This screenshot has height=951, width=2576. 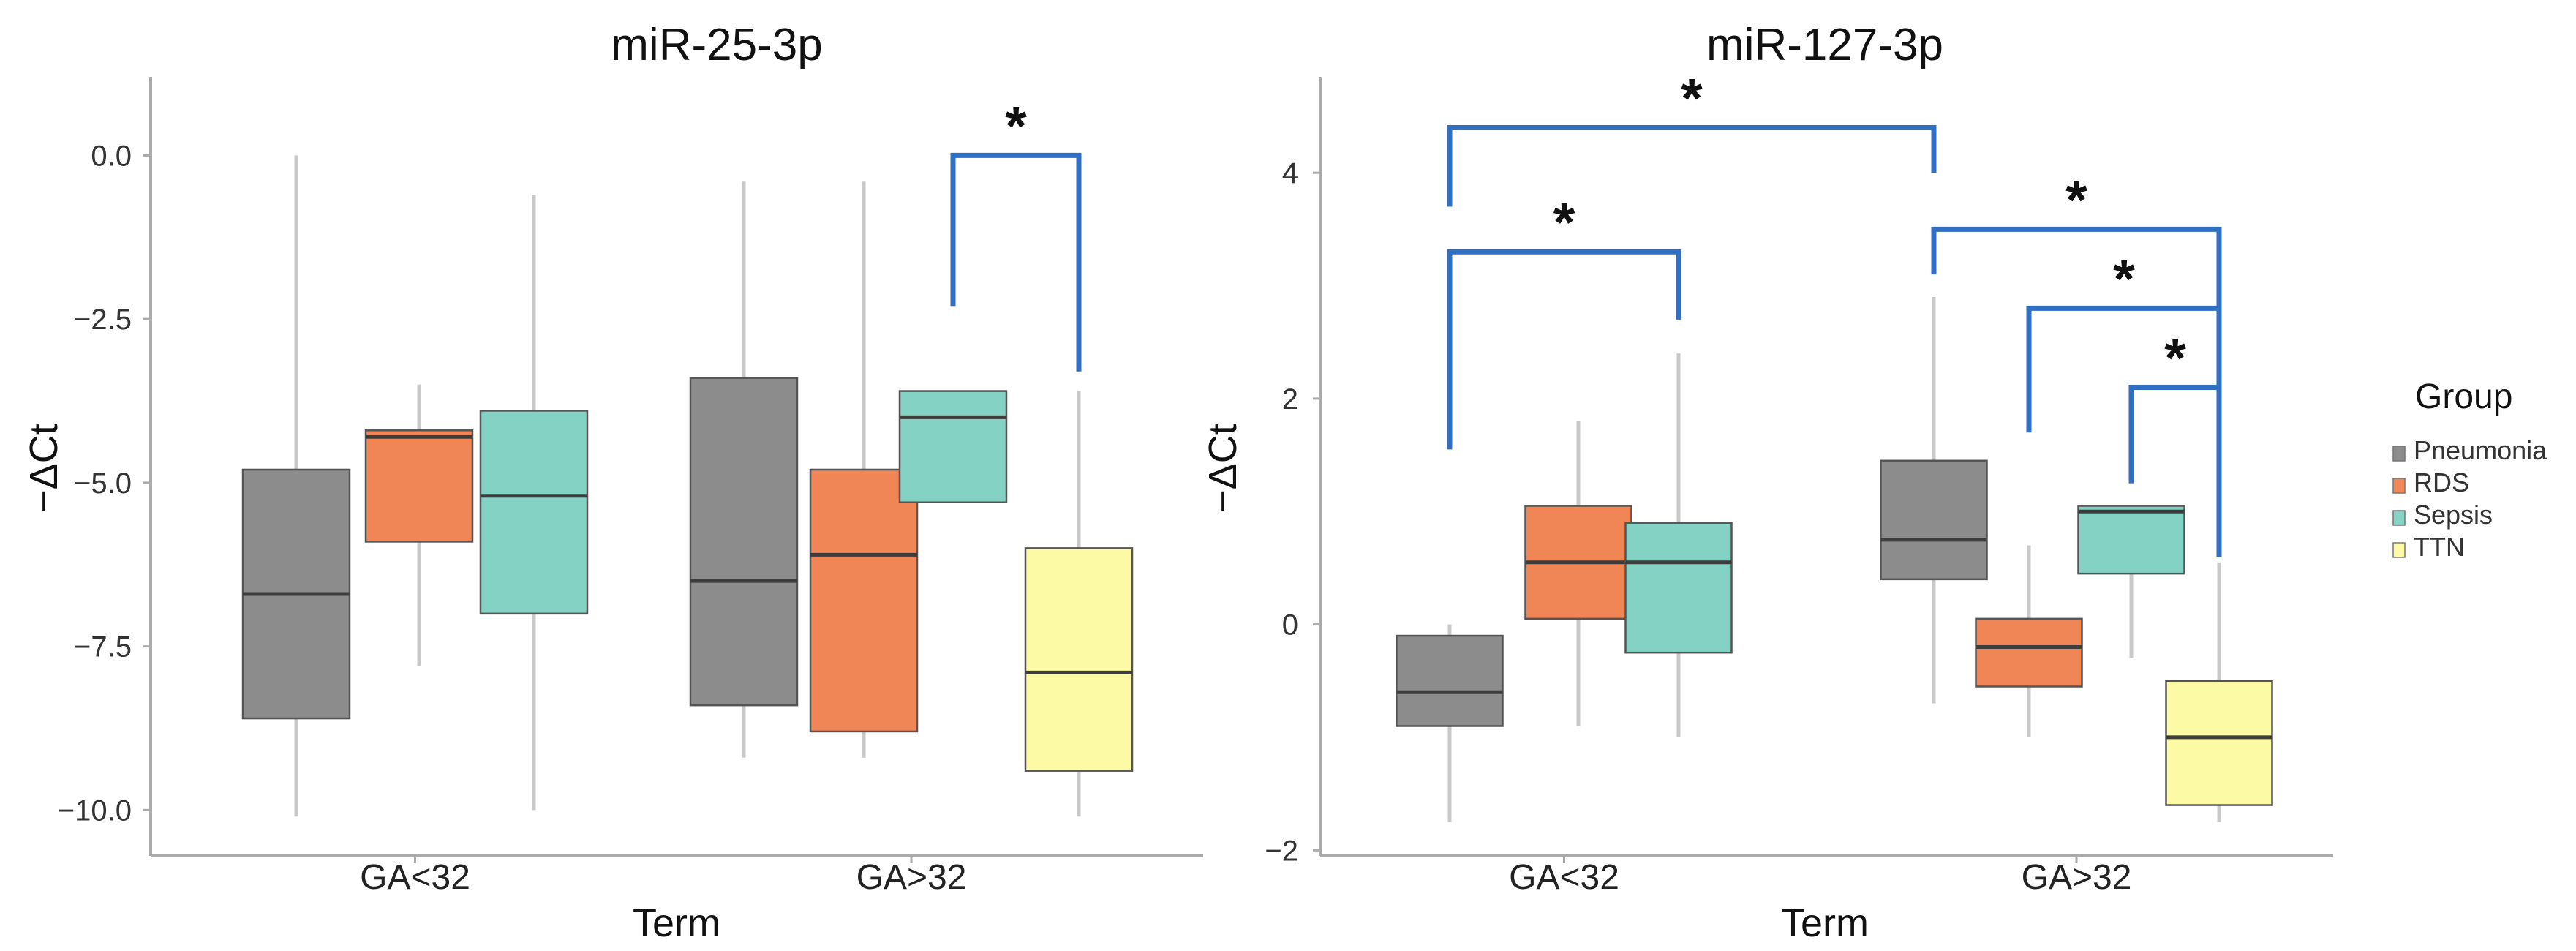 What do you see at coordinates (2453, 515) in the screenshot?
I see `legend-label: Sepsis` at bounding box center [2453, 515].